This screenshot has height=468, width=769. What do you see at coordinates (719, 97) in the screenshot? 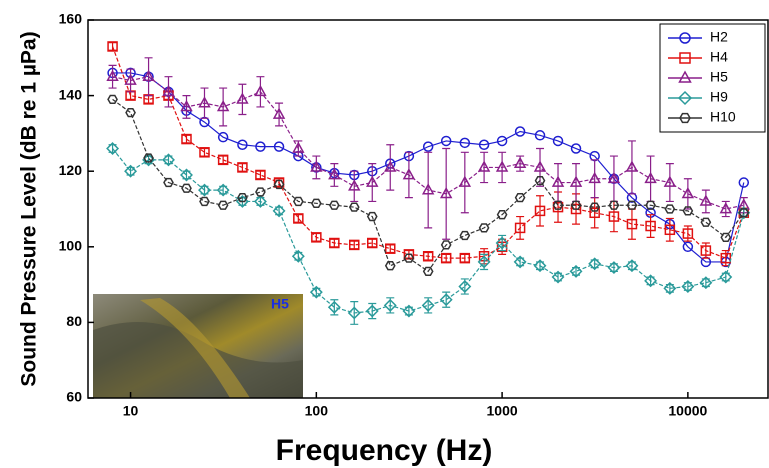
I see `legend-label: H9` at bounding box center [719, 97].